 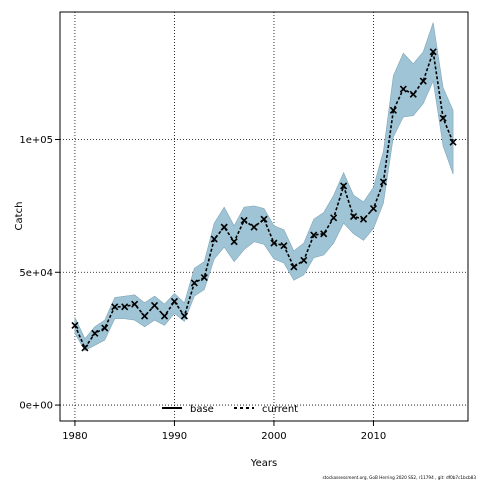 I want to click on legend: base current, so click(x=230, y=409).